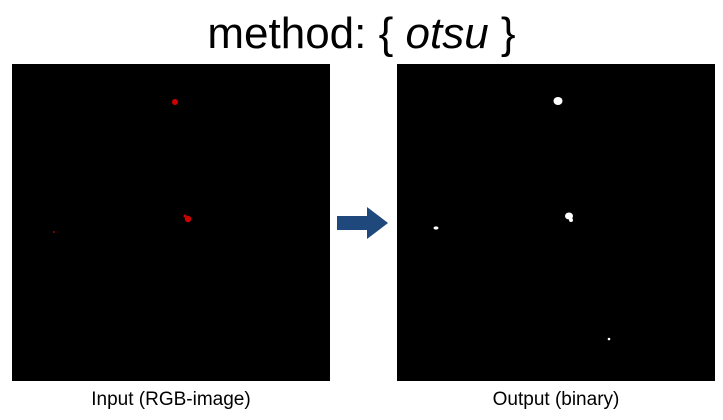 The width and height of the screenshot is (723, 420). What do you see at coordinates (362, 223) in the screenshot?
I see `right-arrow-icon` at bounding box center [362, 223].